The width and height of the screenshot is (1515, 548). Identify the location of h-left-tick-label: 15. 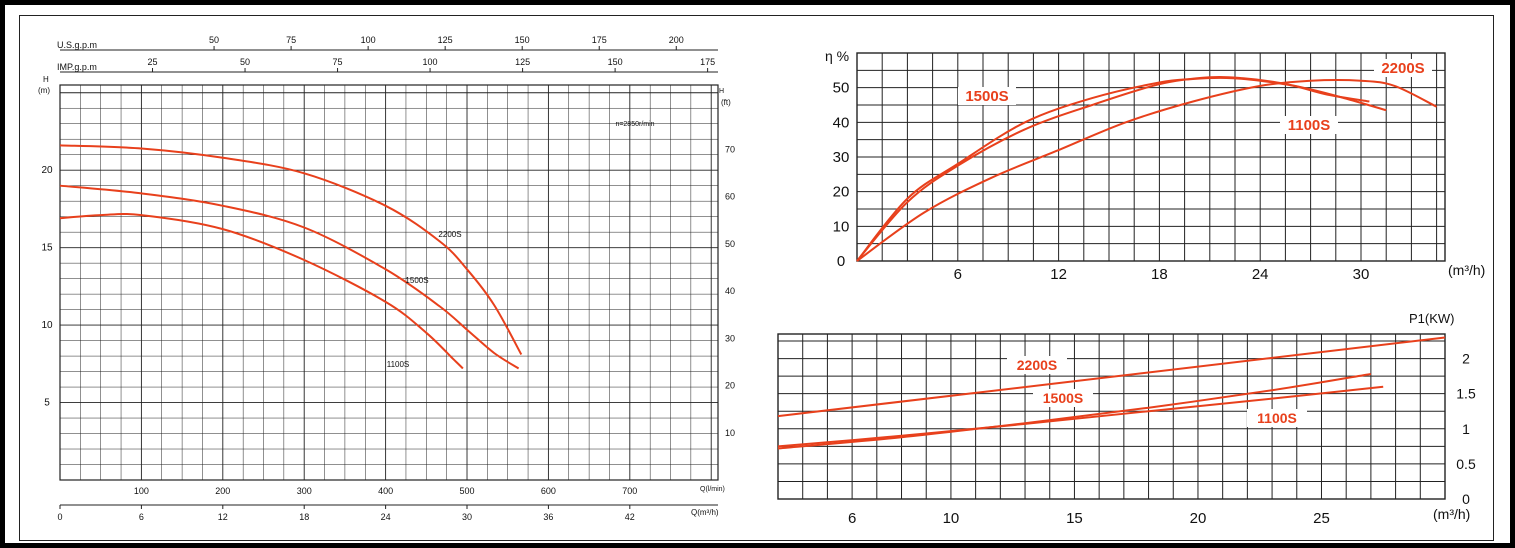
(47, 248).